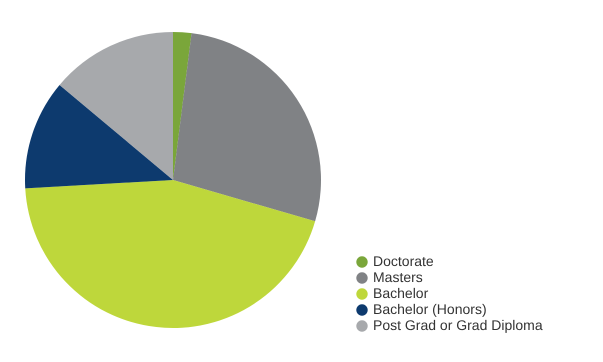 The image size is (603, 362). Describe the element at coordinates (430, 309) in the screenshot. I see `legend-label: Bachelor (Honors)` at that location.